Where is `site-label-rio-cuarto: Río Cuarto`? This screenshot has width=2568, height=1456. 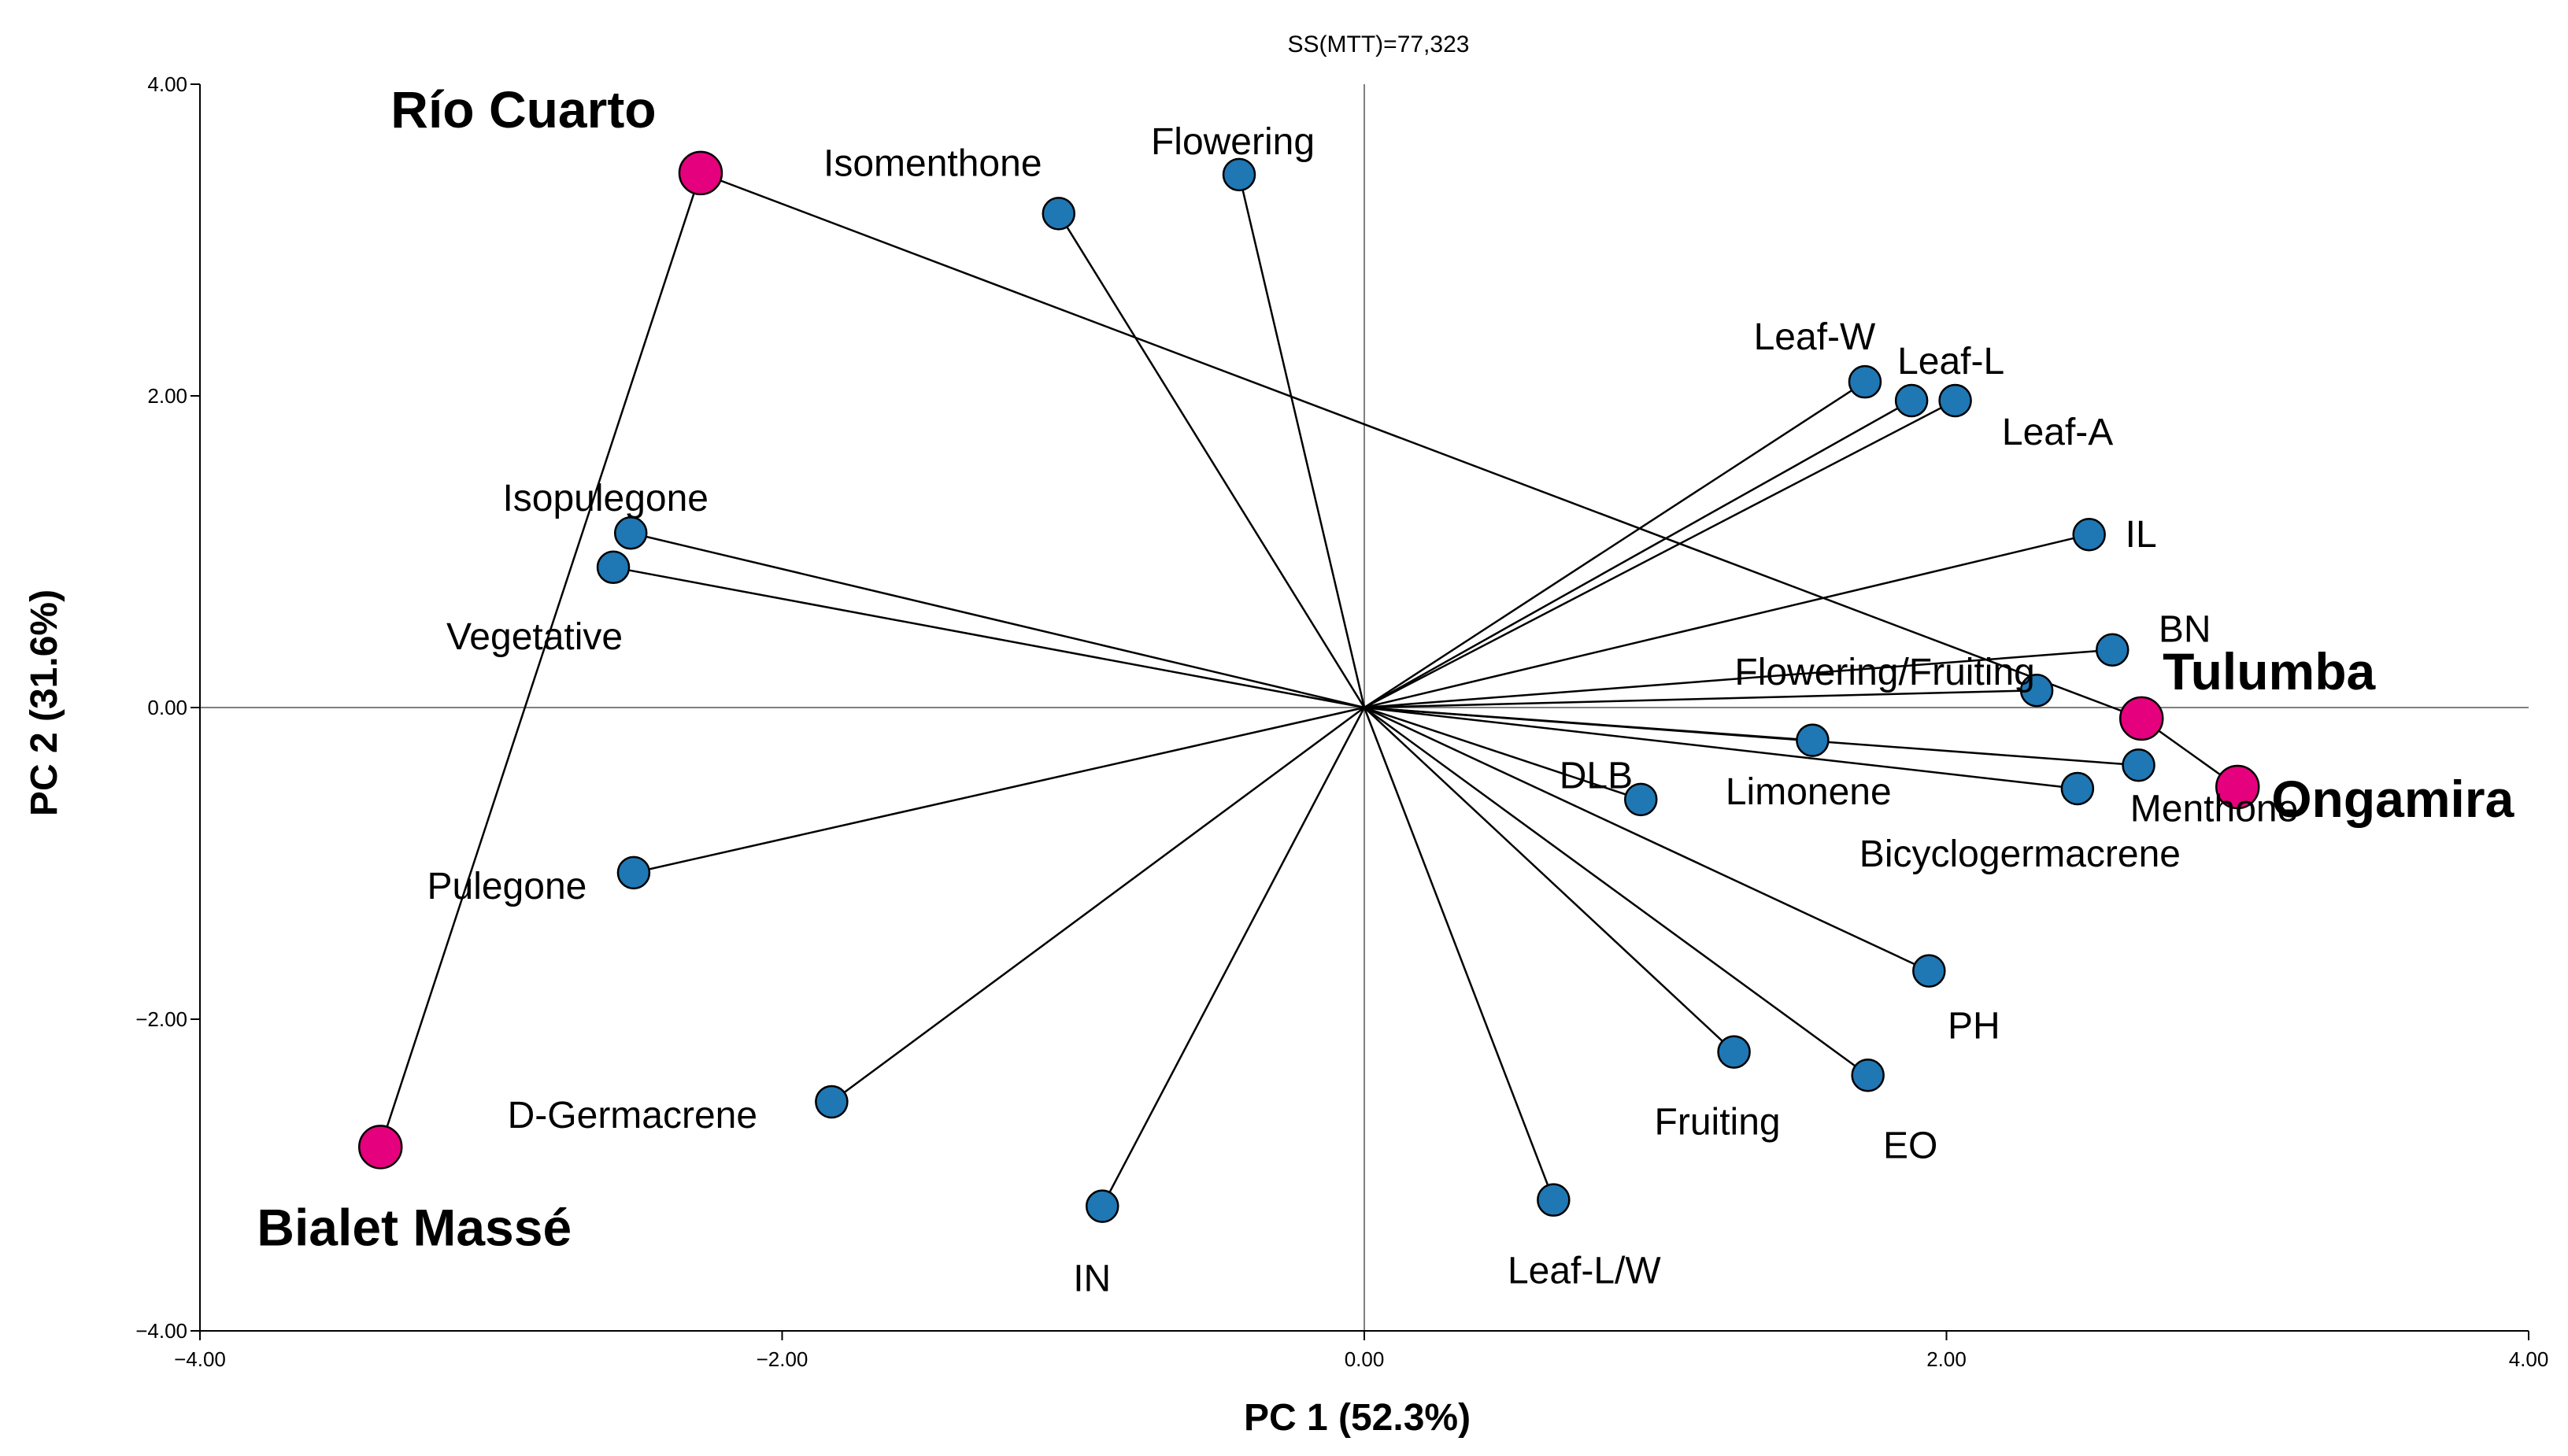 site-label-rio-cuarto: Río Cuarto is located at coordinates (523, 109).